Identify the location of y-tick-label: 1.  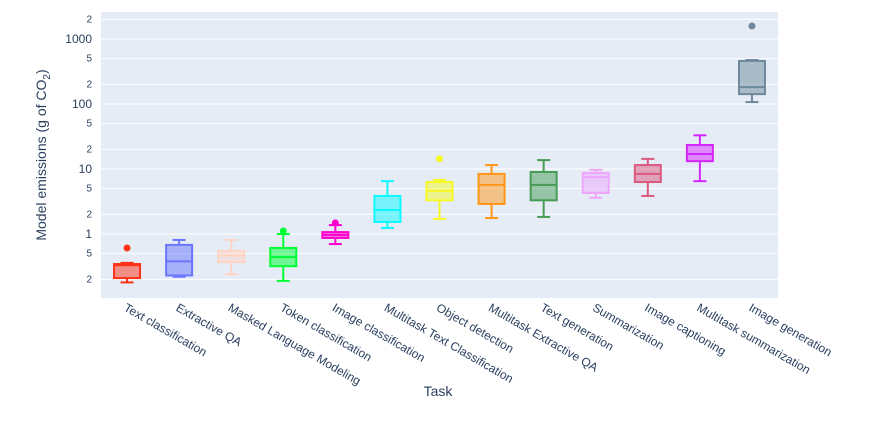
(88, 234).